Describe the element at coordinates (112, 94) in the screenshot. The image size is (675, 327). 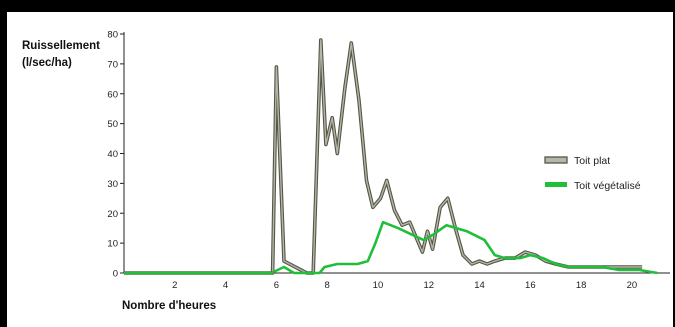
I see `y-tick-label-60: 60` at that location.